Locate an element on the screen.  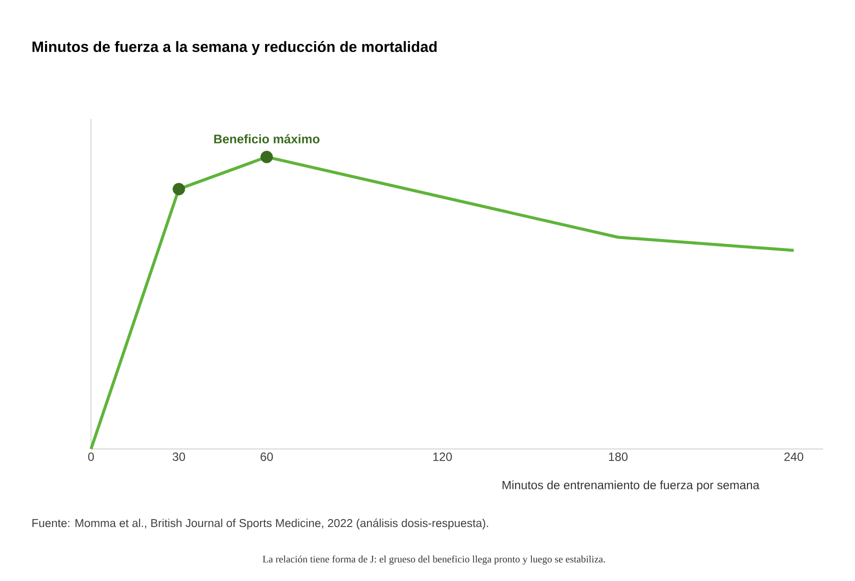
chart-title: Minutos de fuerza a la semana y reducción de mortalidad is located at coordinates (234, 48).